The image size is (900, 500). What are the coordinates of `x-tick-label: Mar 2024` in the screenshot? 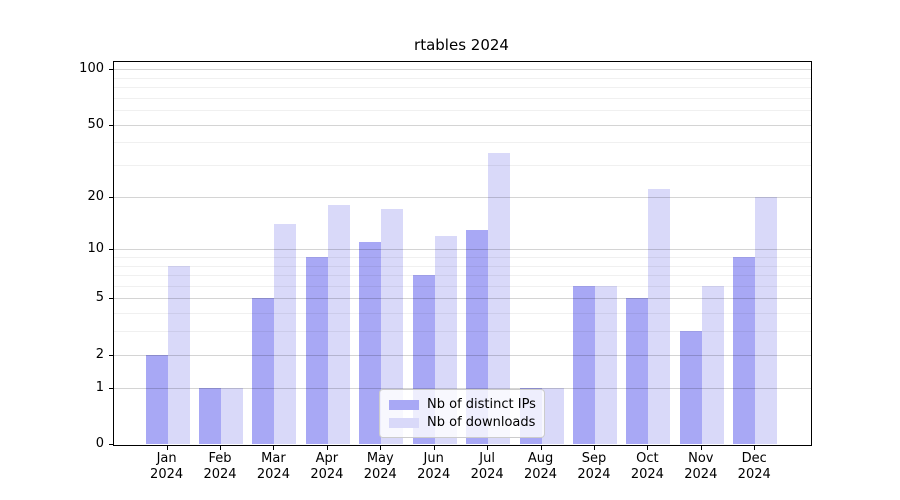 It's located at (273, 466).